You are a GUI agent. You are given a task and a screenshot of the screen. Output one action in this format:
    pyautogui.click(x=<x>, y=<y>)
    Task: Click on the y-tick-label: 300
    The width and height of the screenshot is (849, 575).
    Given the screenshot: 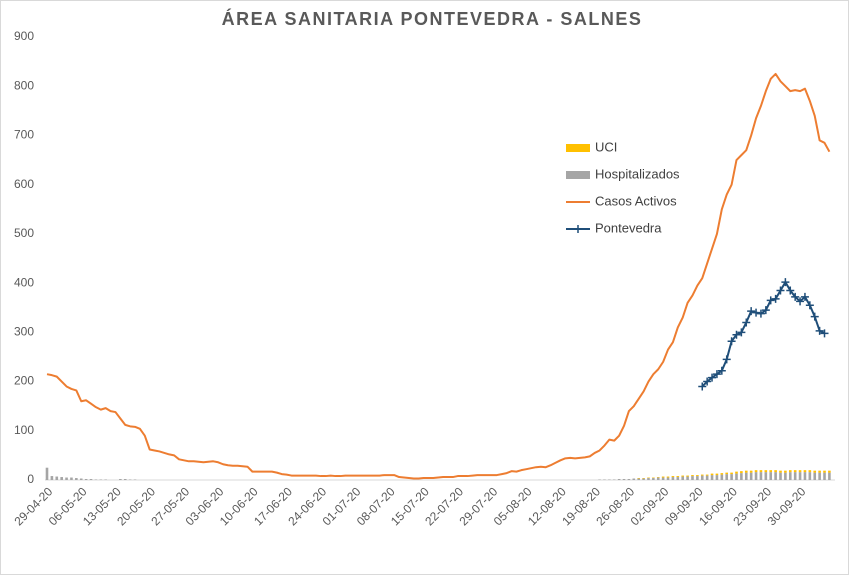 What is the action you would take?
    pyautogui.click(x=24, y=332)
    